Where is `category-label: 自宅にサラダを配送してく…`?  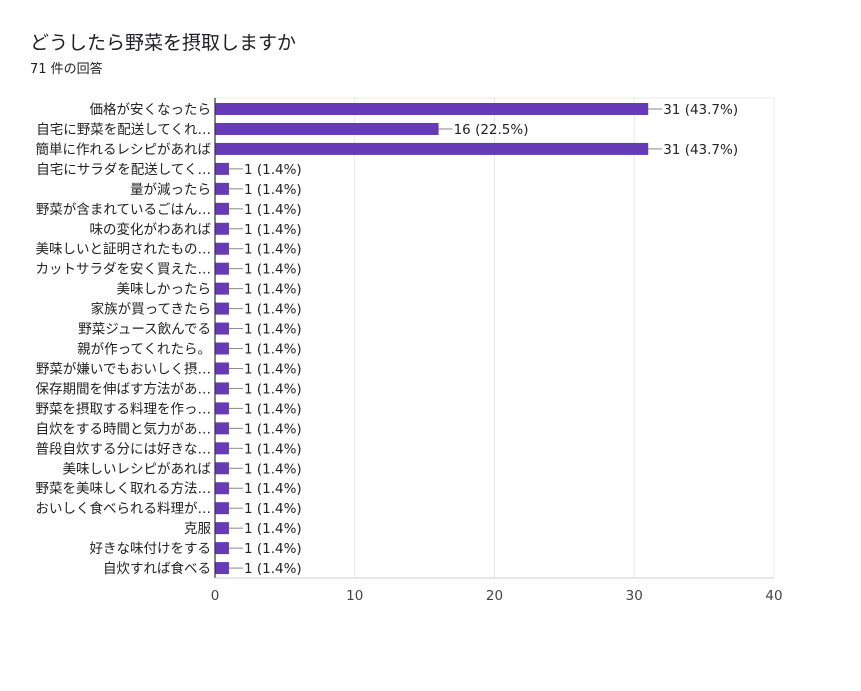
category-label: 自宅にサラダを配送してく… is located at coordinates (123, 170).